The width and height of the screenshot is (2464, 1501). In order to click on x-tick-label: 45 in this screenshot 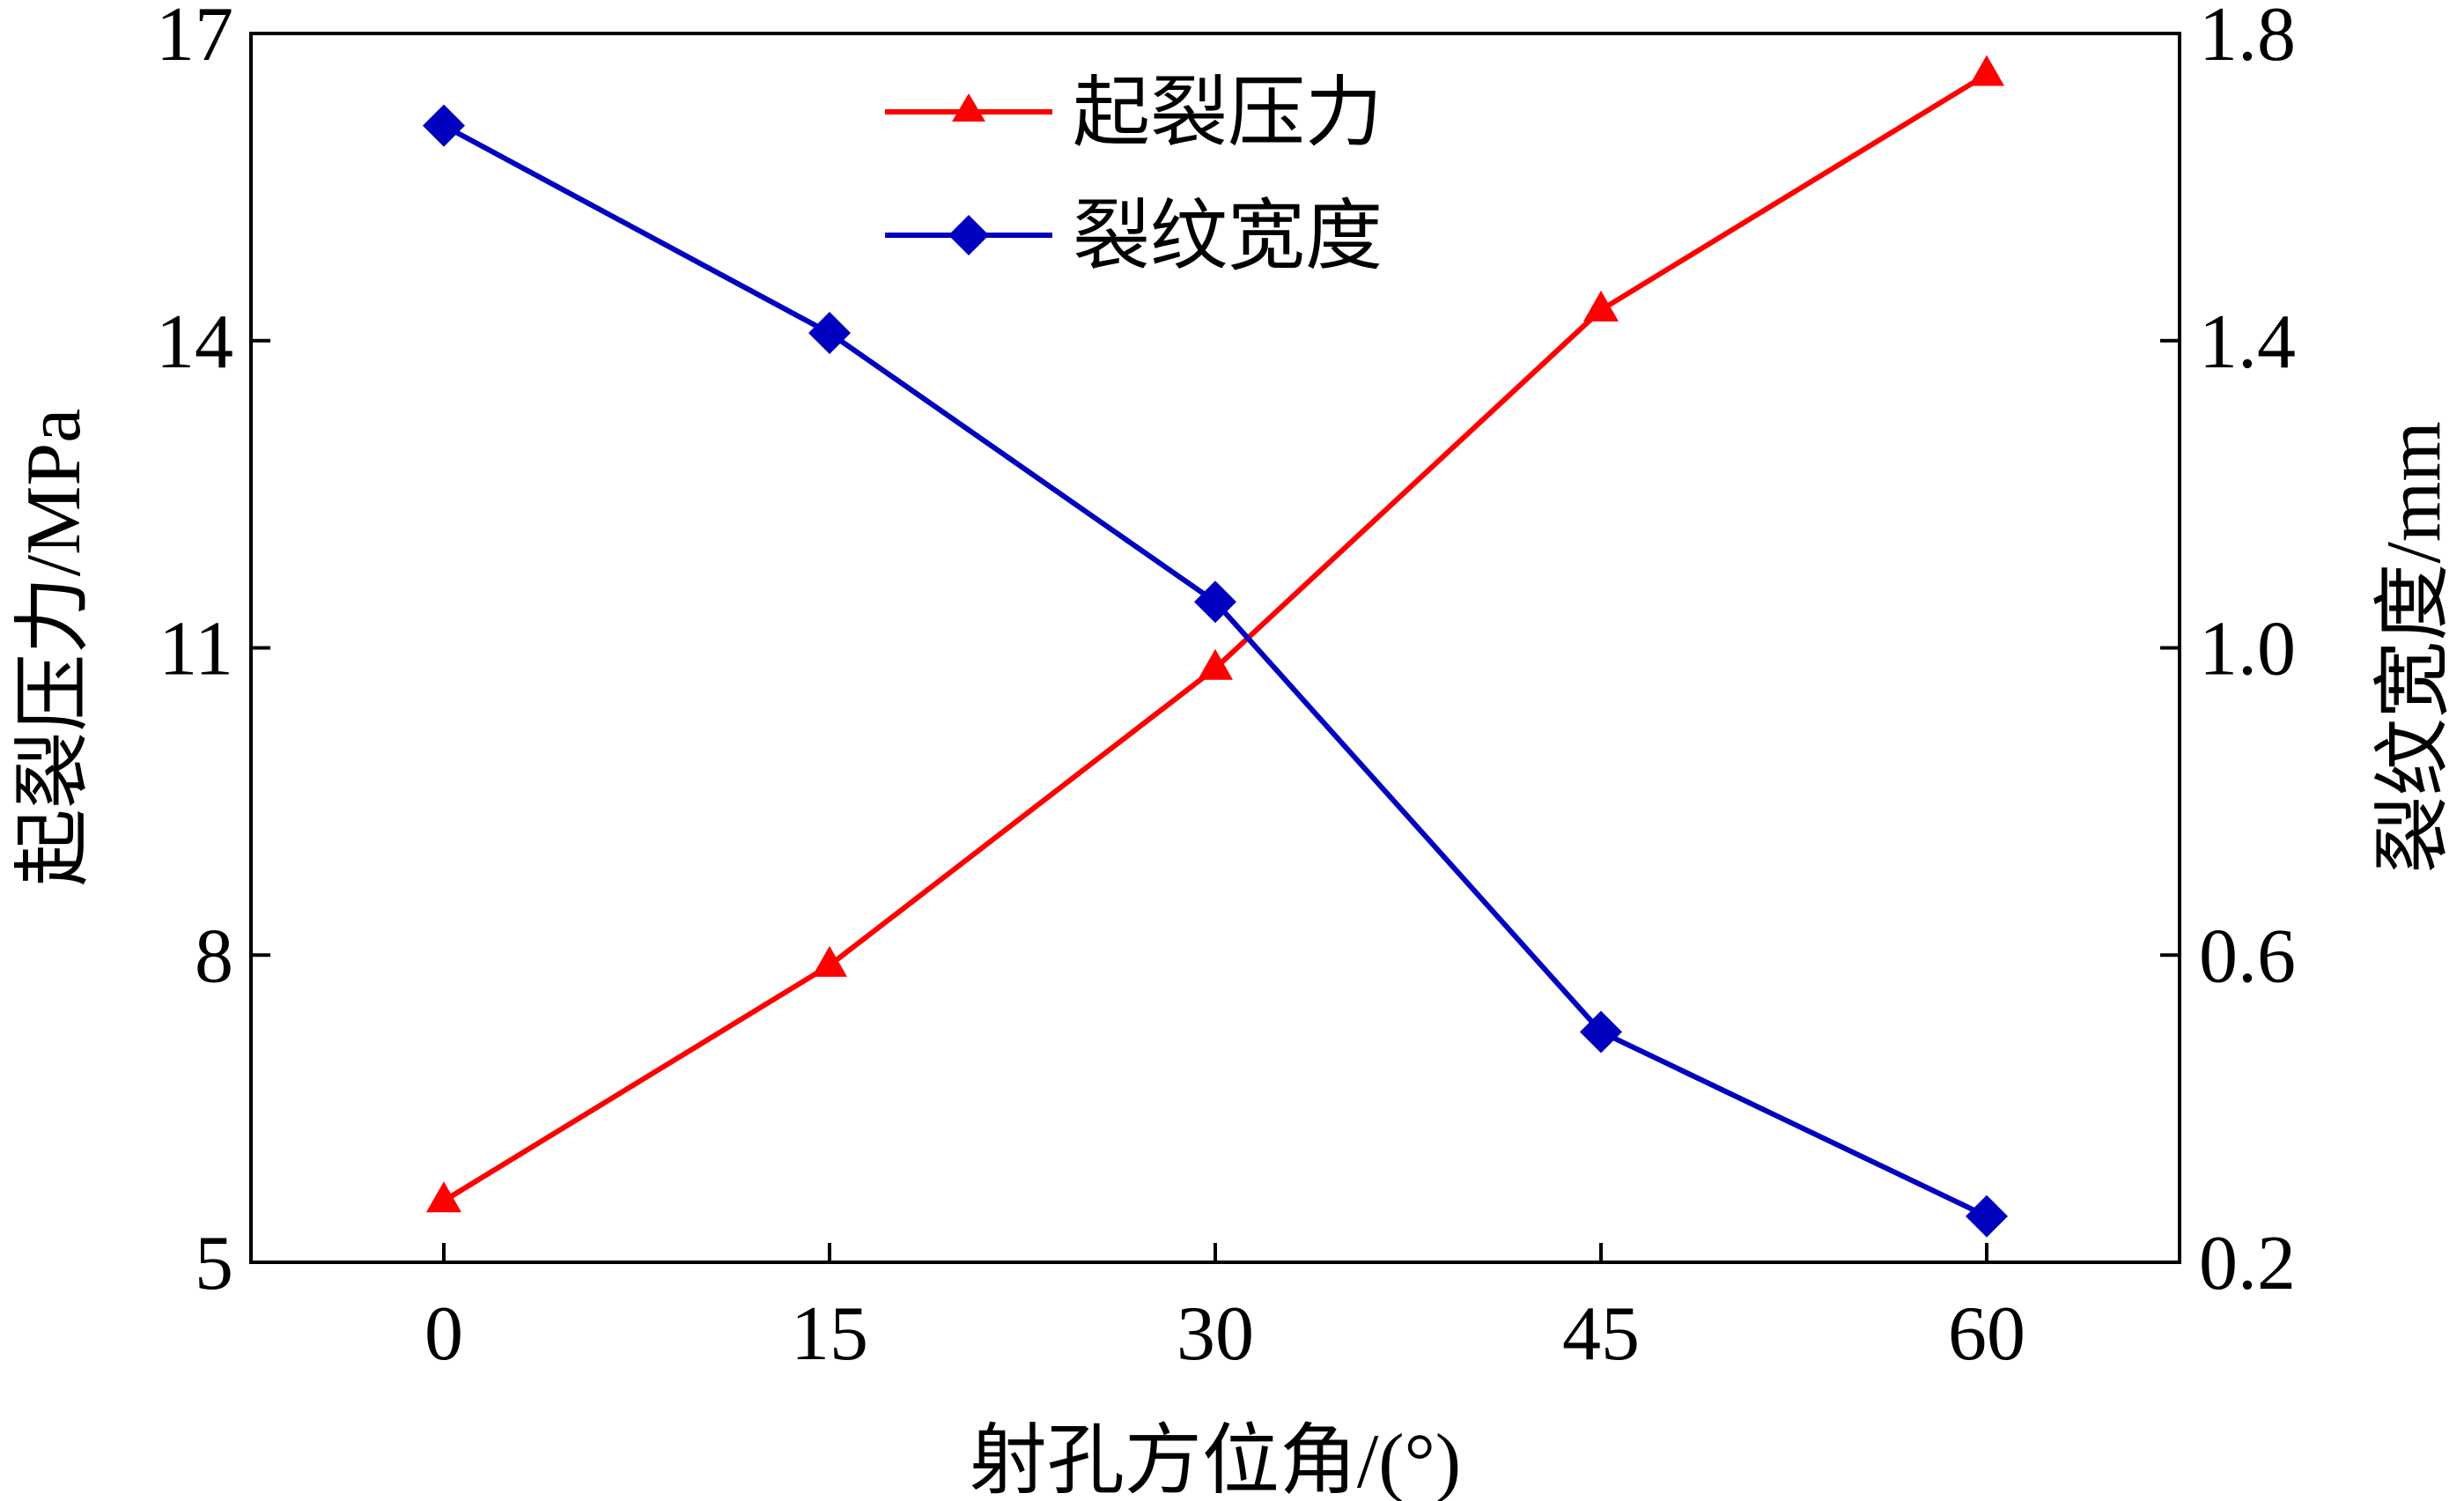, I will do `click(1601, 1334)`.